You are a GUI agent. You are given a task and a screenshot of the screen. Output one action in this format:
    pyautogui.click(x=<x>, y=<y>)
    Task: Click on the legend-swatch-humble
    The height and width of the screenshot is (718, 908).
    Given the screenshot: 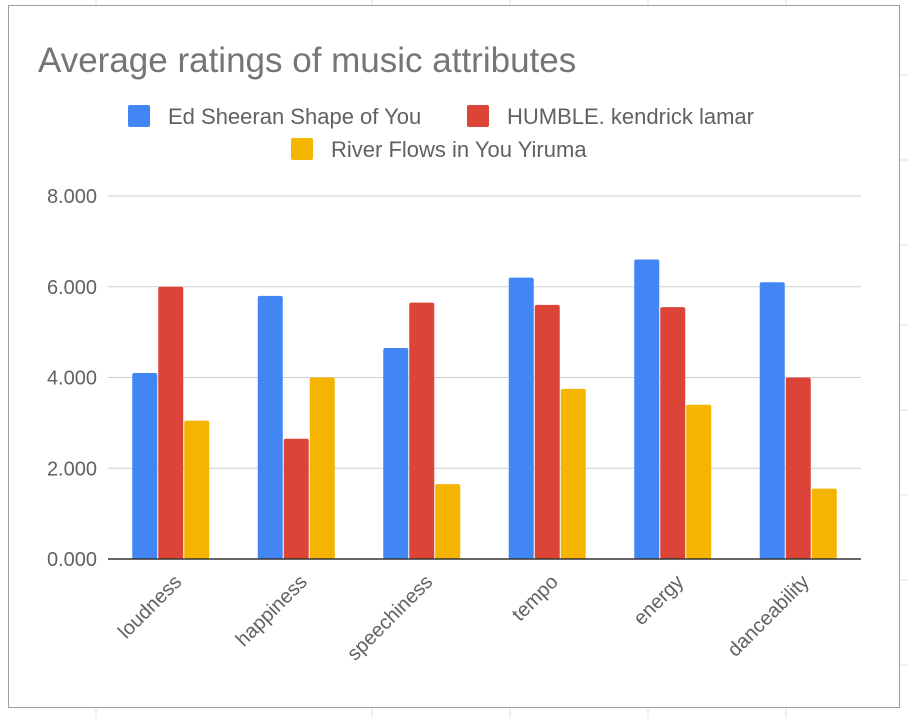 What is the action you would take?
    pyautogui.click(x=478, y=116)
    